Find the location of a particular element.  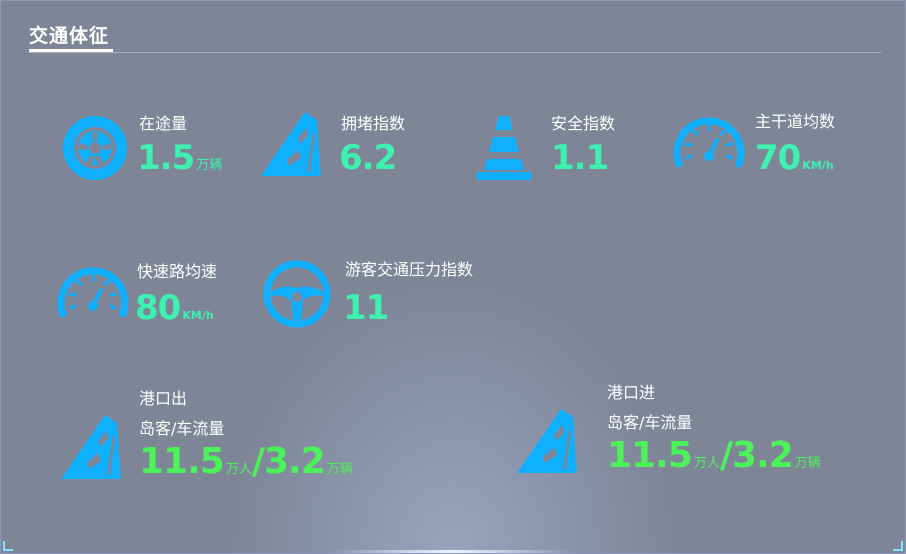

bottom-glow is located at coordinates (451, 551).